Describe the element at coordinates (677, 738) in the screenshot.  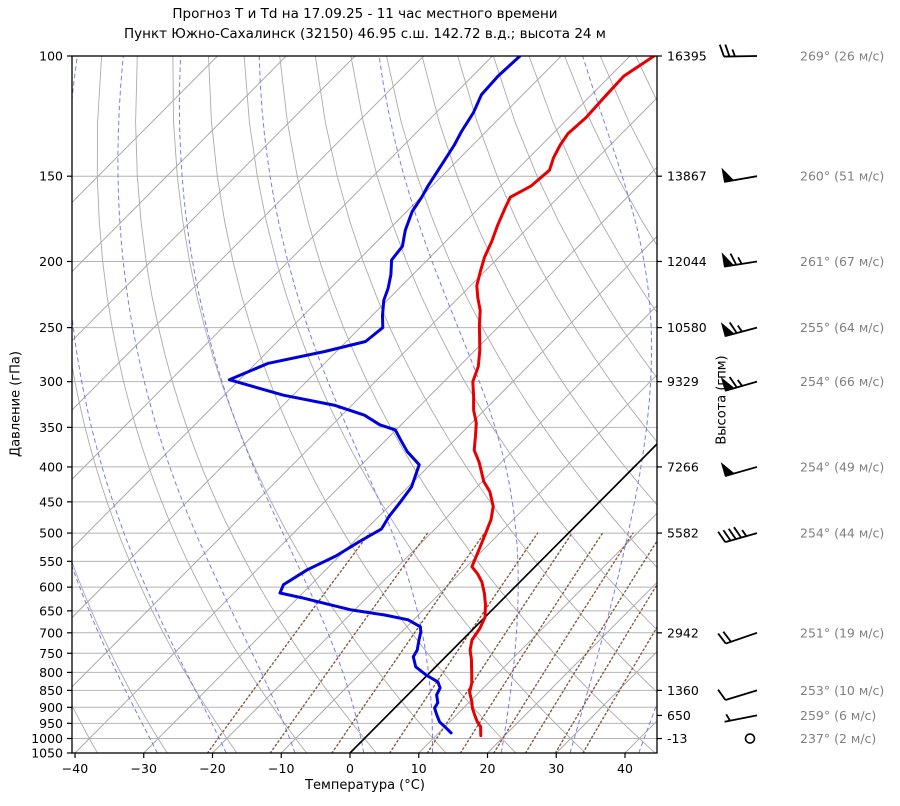
I see `height-label: -13` at that location.